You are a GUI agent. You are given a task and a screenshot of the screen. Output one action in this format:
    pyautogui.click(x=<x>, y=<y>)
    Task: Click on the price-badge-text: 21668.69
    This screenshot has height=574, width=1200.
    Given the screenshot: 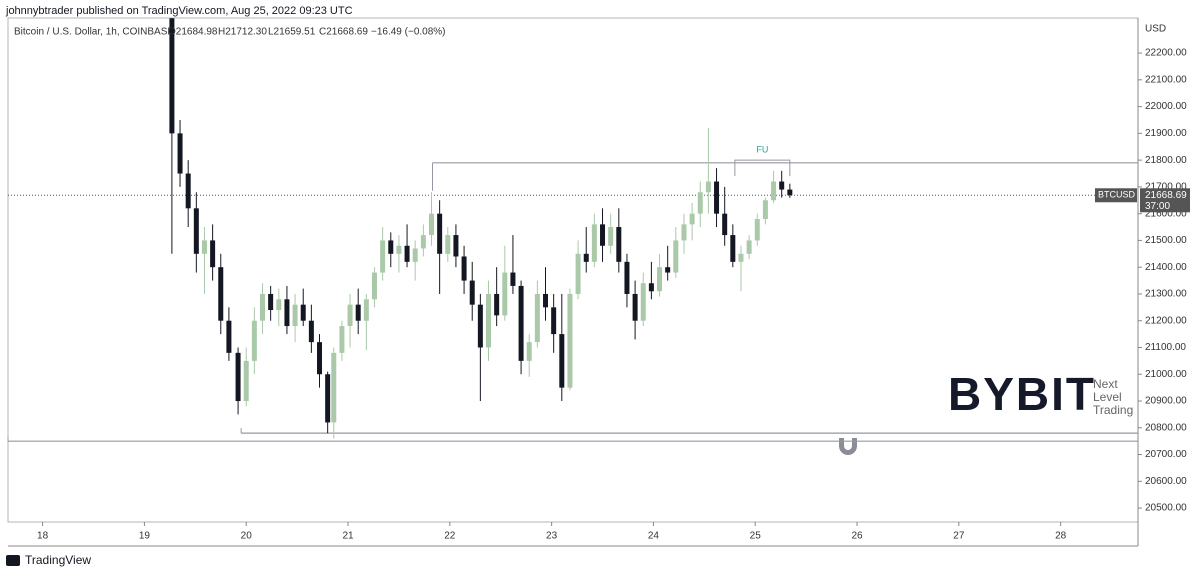 What is the action you would take?
    pyautogui.click(x=1166, y=195)
    